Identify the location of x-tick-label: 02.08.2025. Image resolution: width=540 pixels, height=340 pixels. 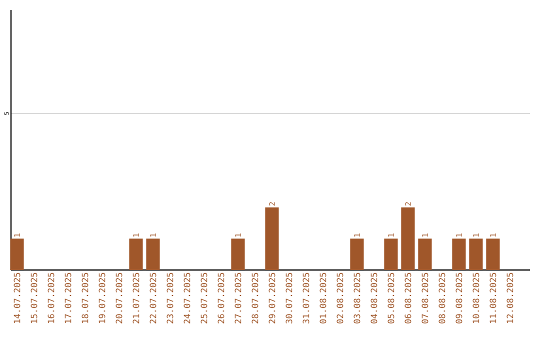
(340, 298).